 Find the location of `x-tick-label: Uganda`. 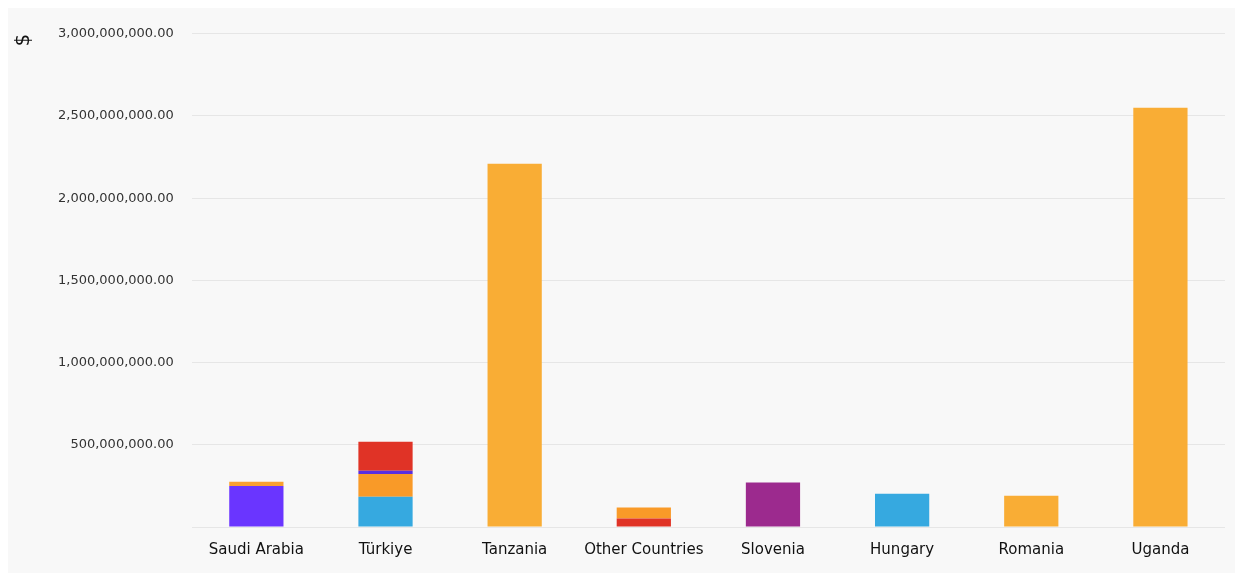

x-tick-label: Uganda is located at coordinates (1160, 548).